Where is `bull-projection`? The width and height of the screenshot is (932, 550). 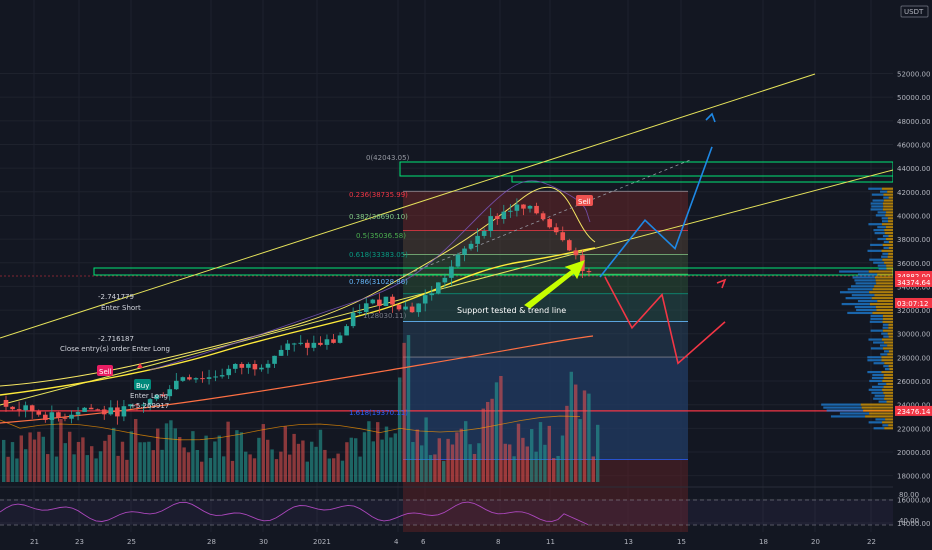
bull-projection is located at coordinates (656, 212).